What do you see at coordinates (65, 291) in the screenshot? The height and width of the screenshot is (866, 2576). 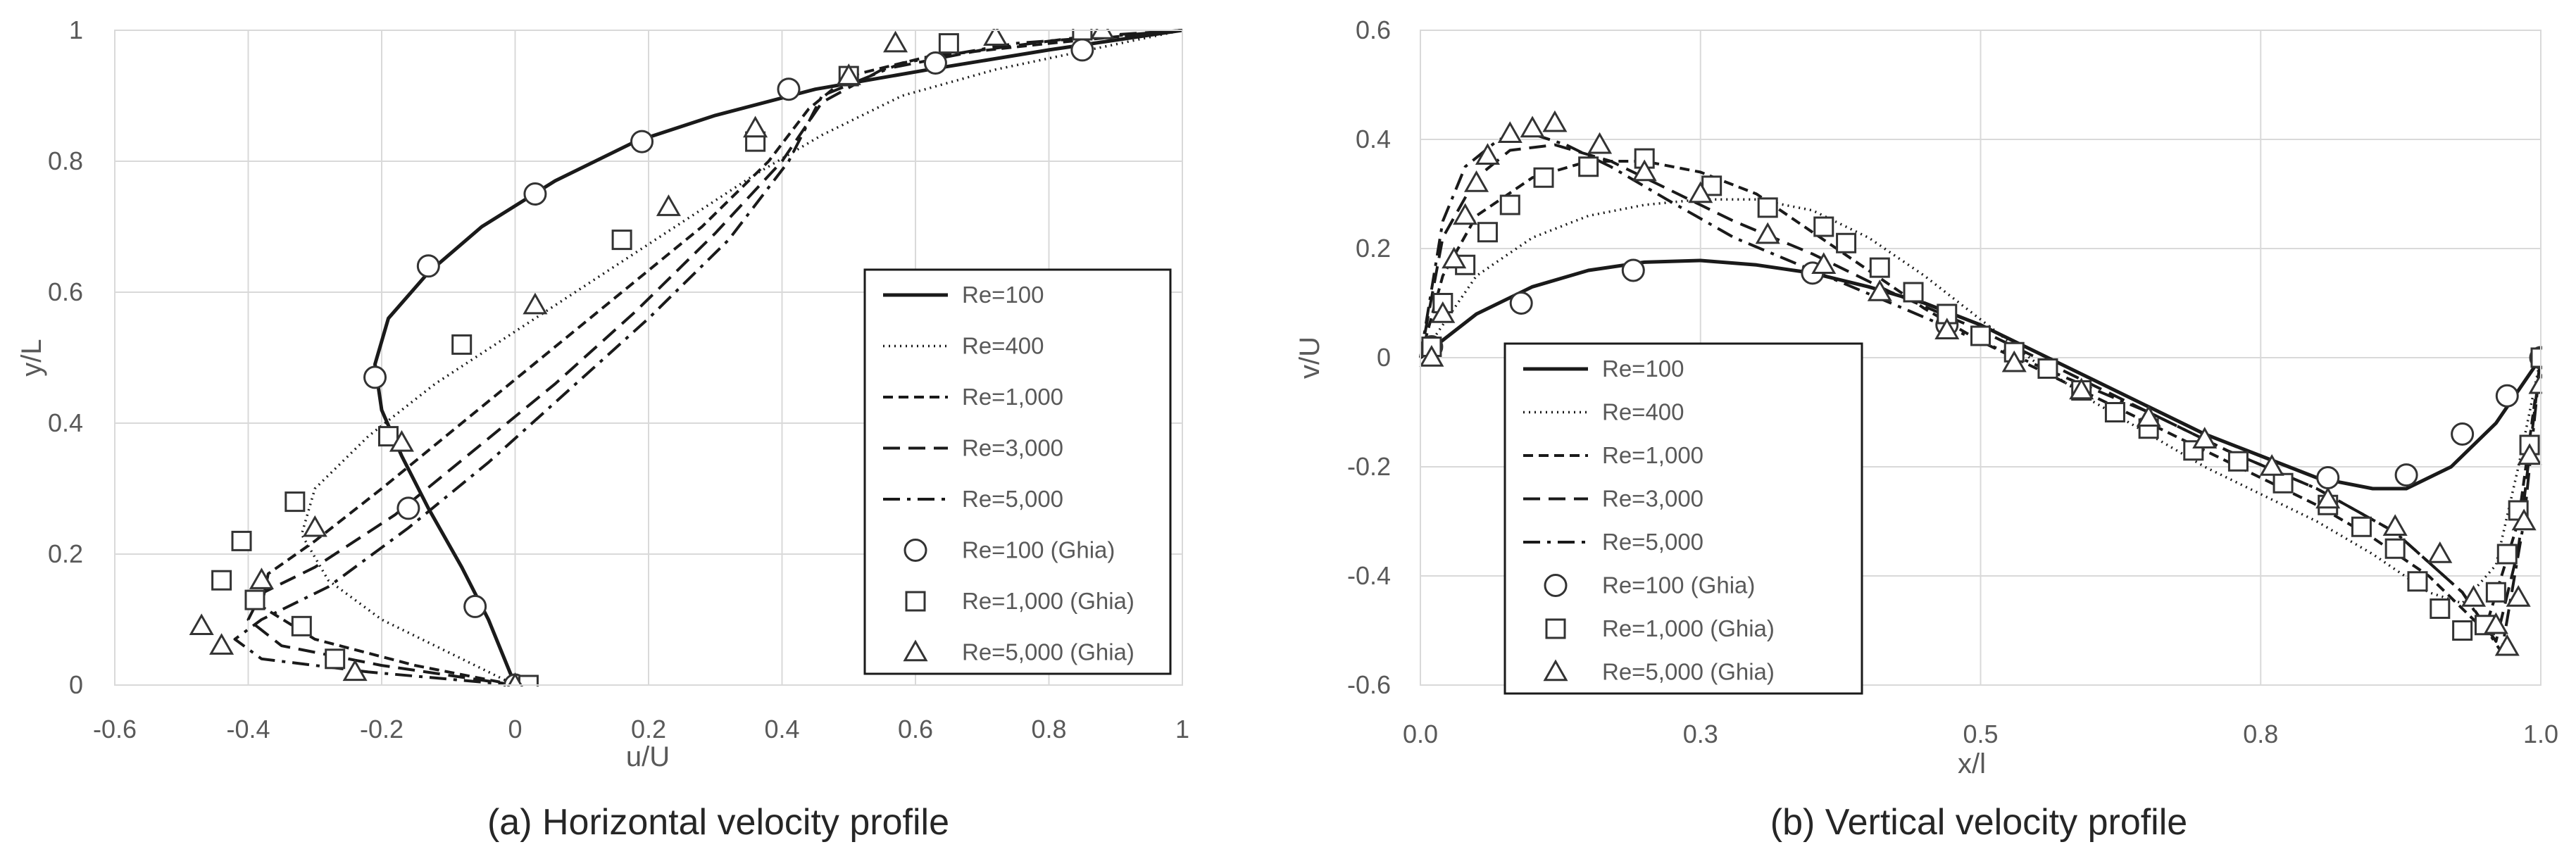 I see `y-tick-label: 0.6` at bounding box center [65, 291].